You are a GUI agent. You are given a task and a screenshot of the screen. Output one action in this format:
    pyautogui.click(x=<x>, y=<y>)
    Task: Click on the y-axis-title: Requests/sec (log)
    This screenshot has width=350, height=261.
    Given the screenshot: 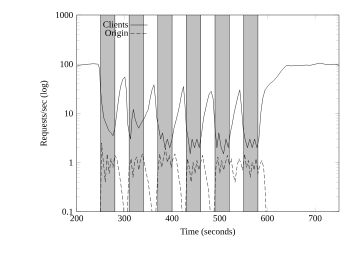 What is the action you would take?
    pyautogui.click(x=44, y=113)
    